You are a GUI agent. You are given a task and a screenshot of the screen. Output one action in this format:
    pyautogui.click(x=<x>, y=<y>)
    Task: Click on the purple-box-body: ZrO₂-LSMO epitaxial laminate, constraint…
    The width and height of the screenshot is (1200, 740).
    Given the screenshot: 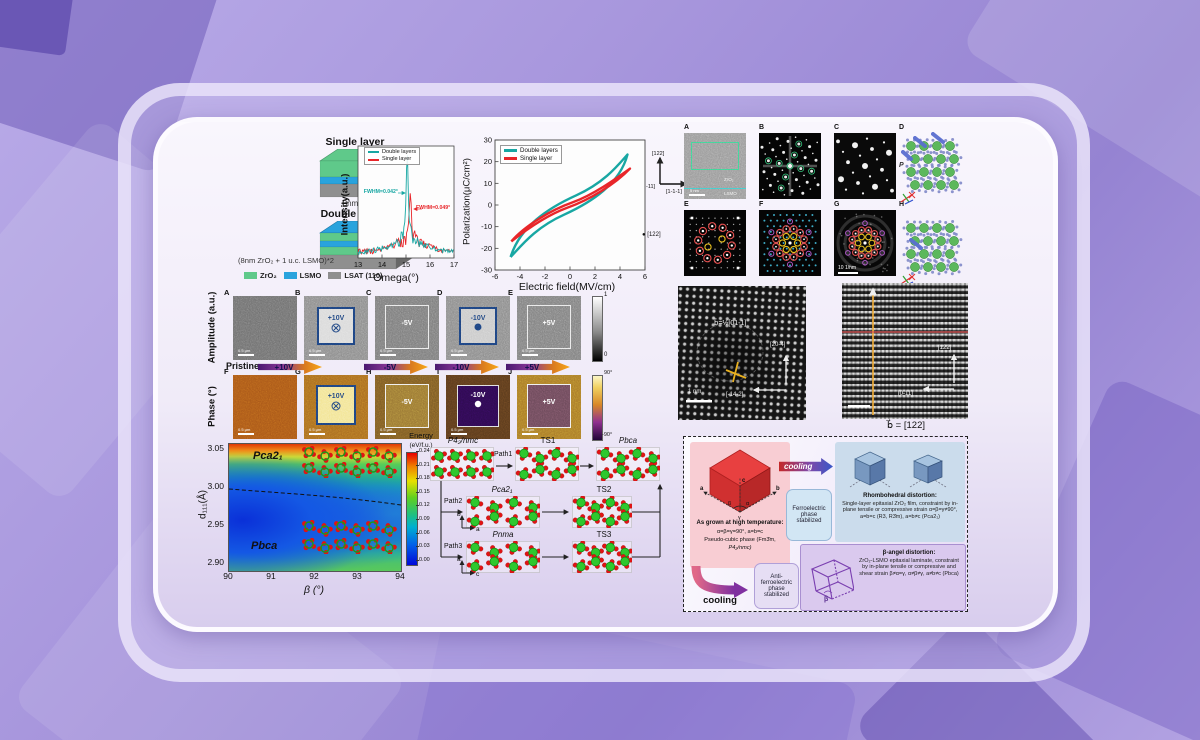 What is the action you would take?
    pyautogui.click(x=909, y=567)
    